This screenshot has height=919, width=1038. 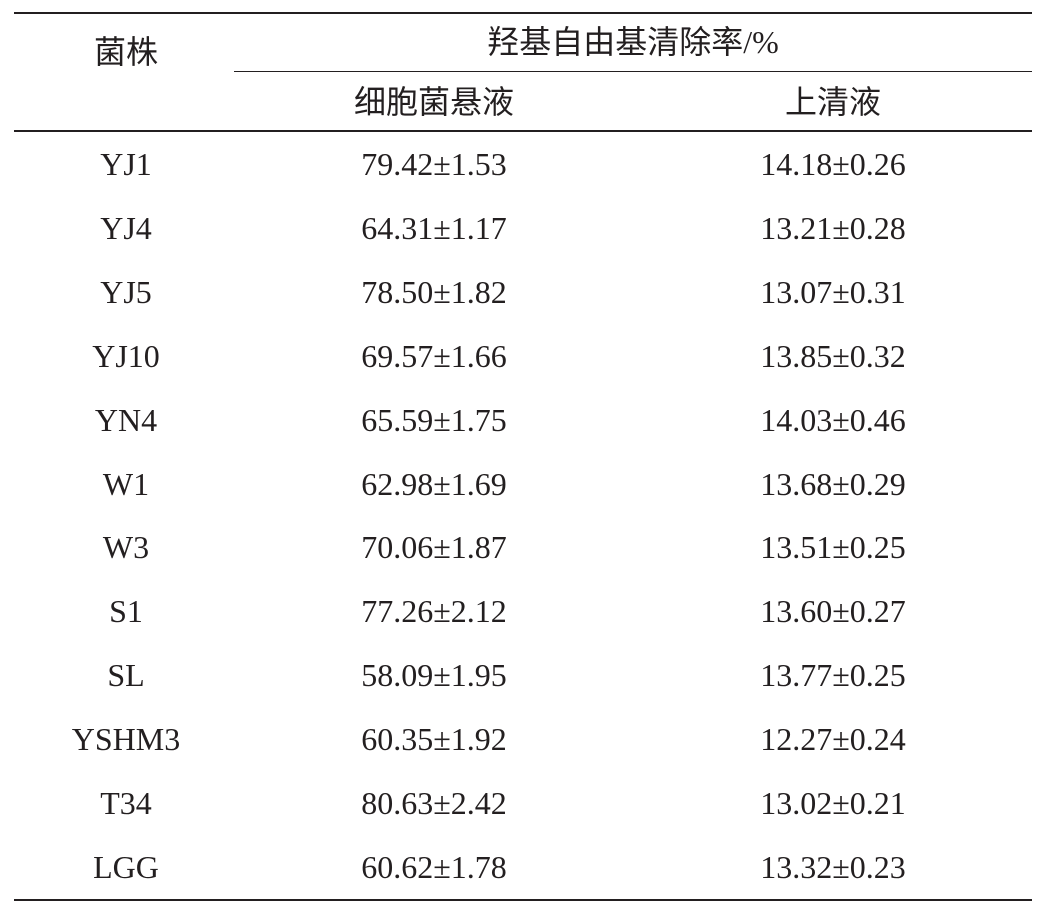 I want to click on cell-cell-suspension: 60.62±1.78, so click(x=434, y=867).